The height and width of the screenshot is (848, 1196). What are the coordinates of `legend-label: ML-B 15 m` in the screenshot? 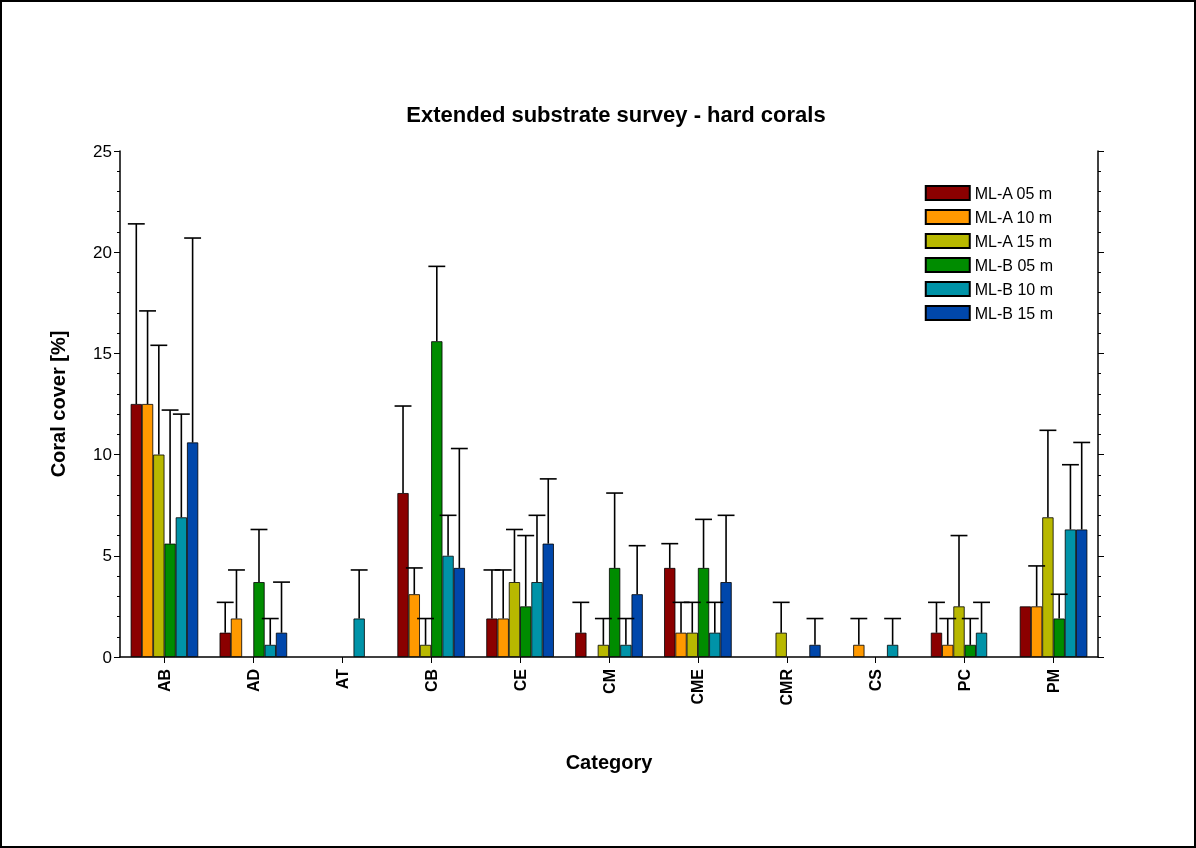 It's located at (1014, 313).